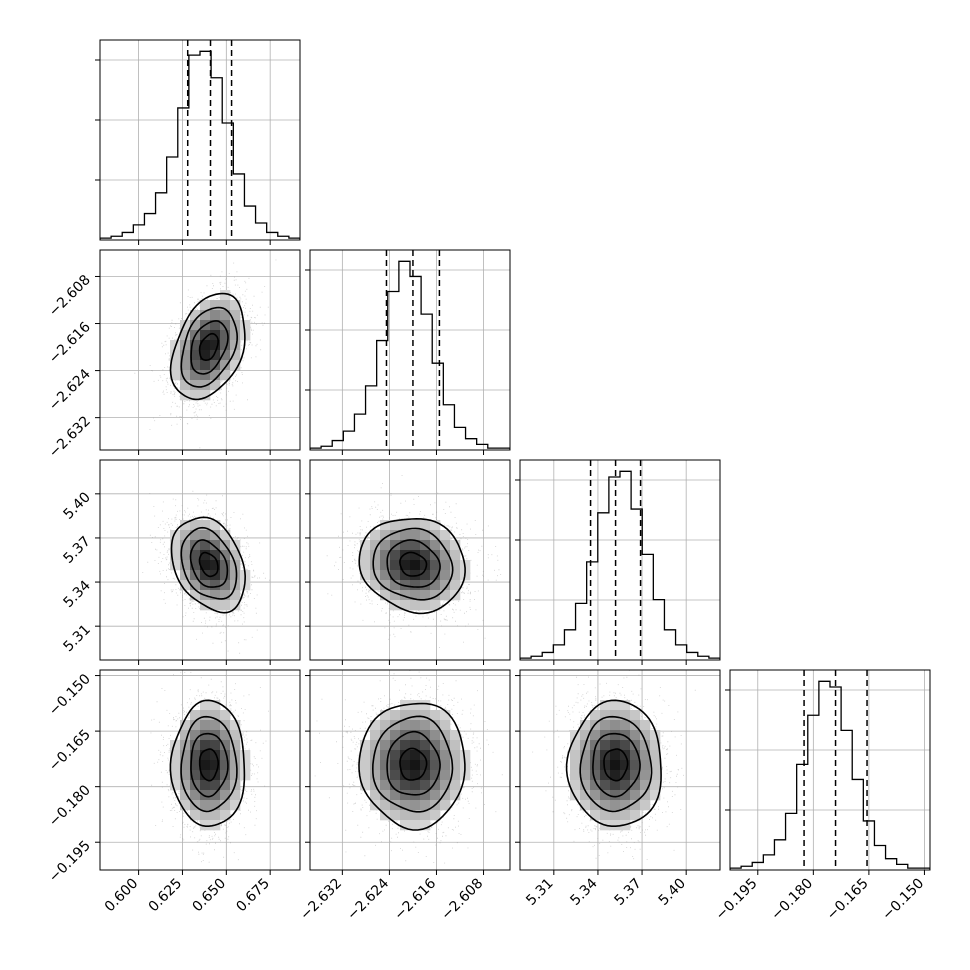 This screenshot has height=970, width=970. Describe the element at coordinates (76, 549) in the screenshot. I see `y-tick-label: 5.37` at that location.